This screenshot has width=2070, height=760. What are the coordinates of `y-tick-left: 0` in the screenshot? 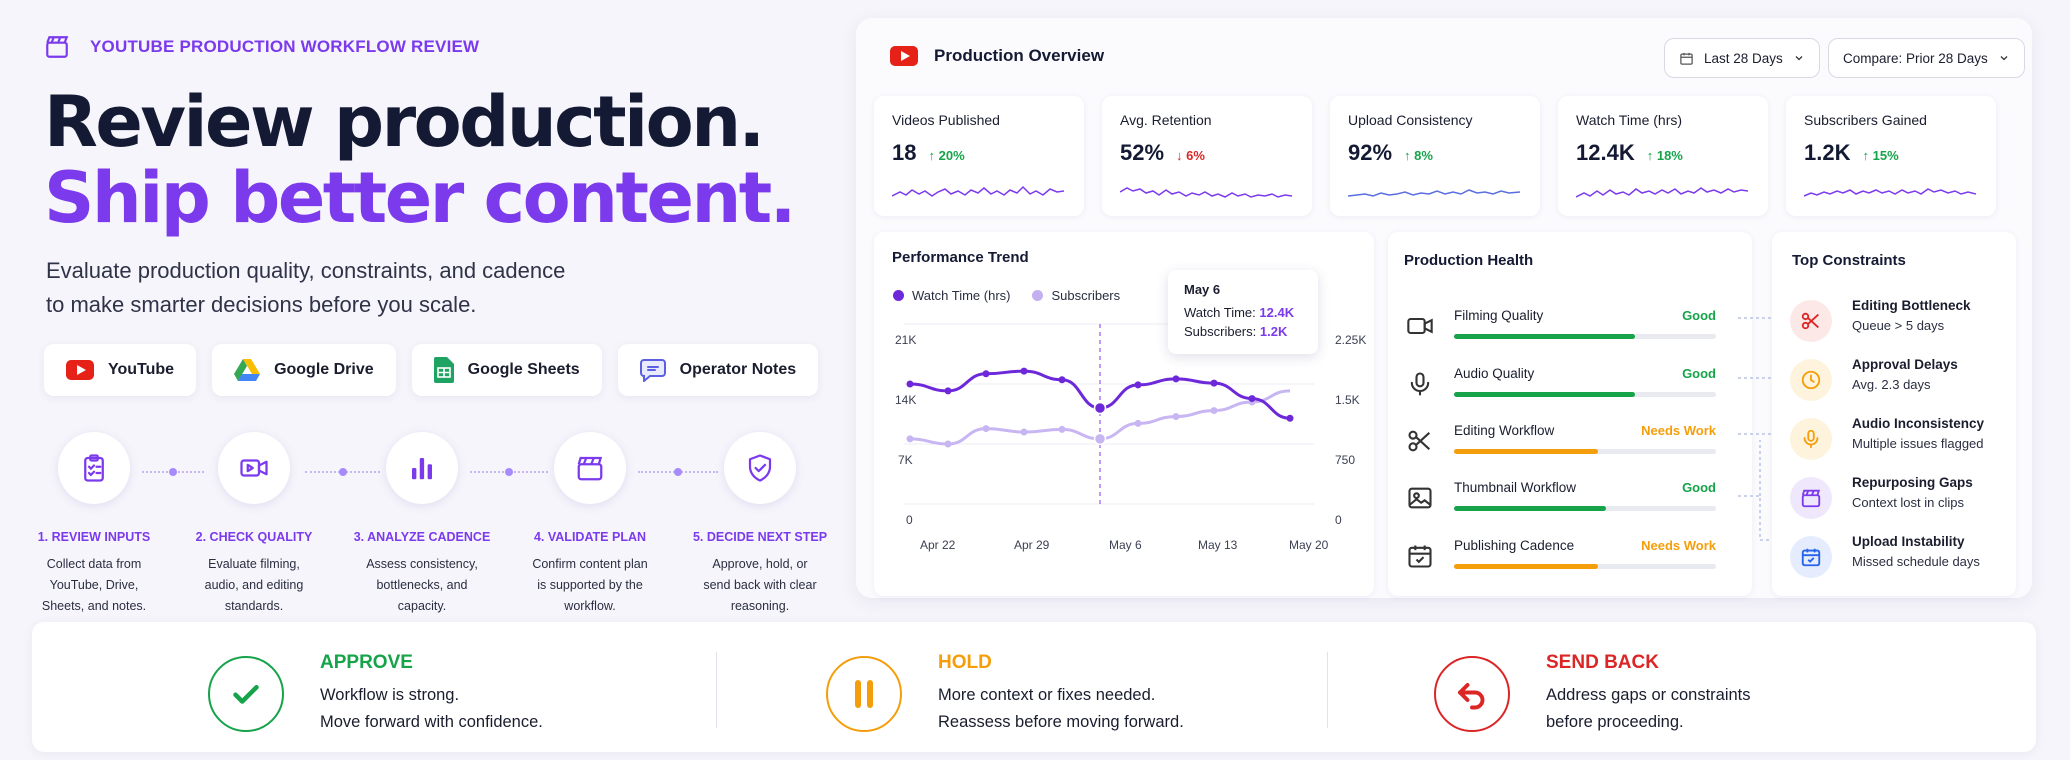 It's located at (909, 520).